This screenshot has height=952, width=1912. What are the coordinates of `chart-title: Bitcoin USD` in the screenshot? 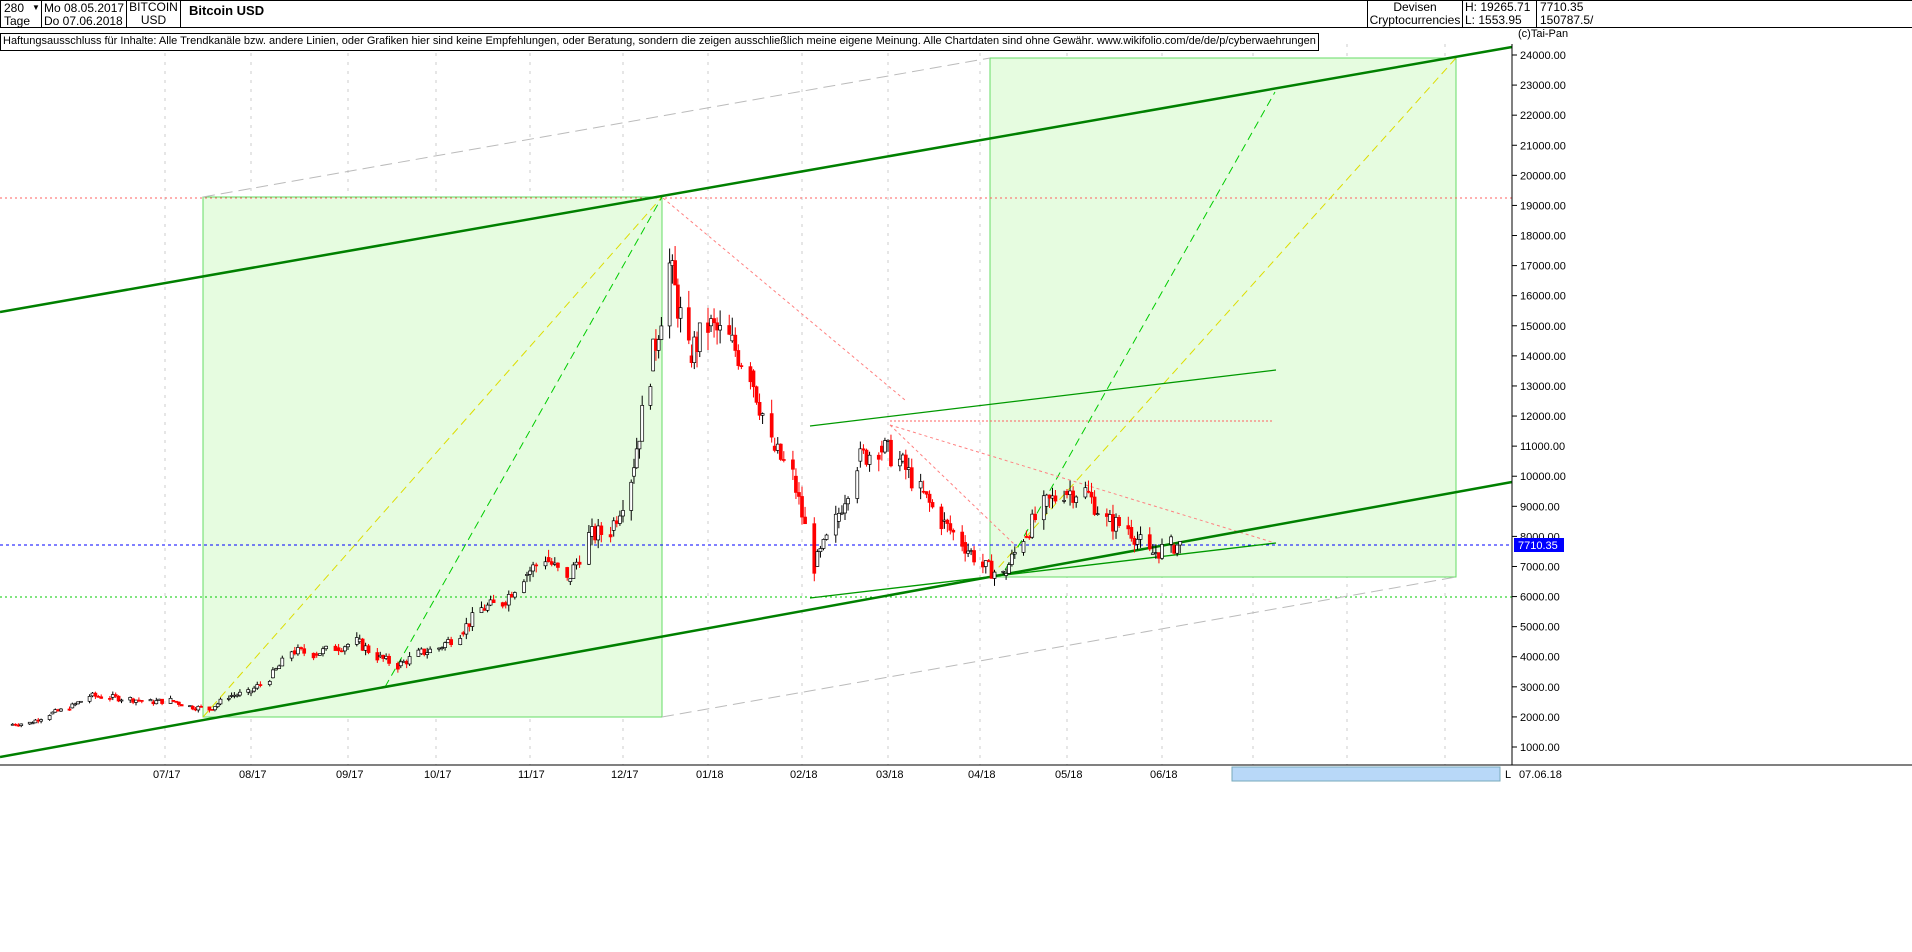 It's located at (774, 14).